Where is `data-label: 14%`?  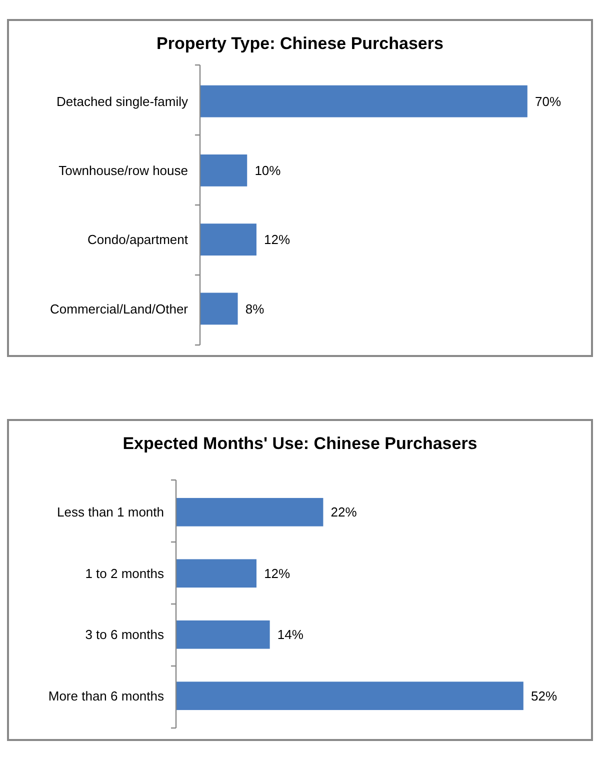
data-label: 14% is located at coordinates (290, 634).